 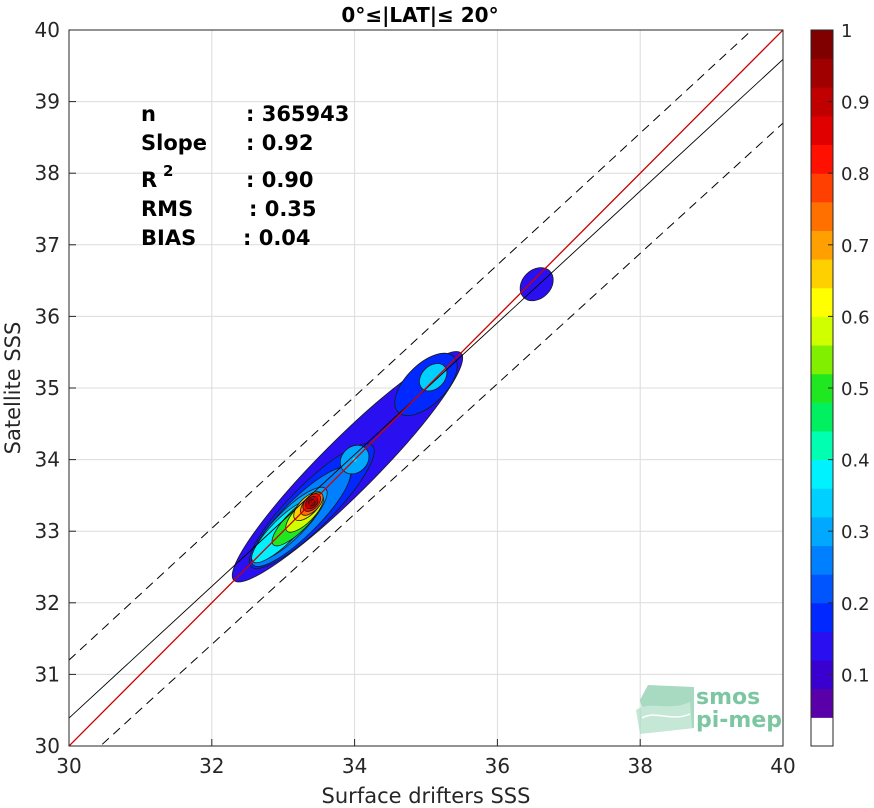 I want to click on logo-line1: smos, so click(x=728, y=697).